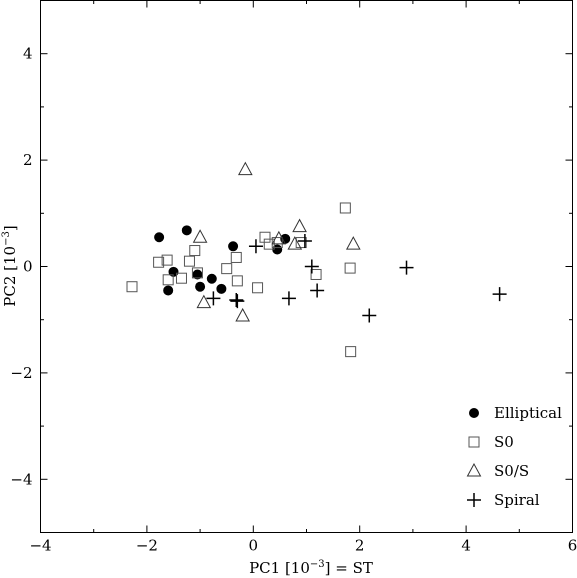  I want to click on y-axis-label-exponent: −3, so click(6, 238).